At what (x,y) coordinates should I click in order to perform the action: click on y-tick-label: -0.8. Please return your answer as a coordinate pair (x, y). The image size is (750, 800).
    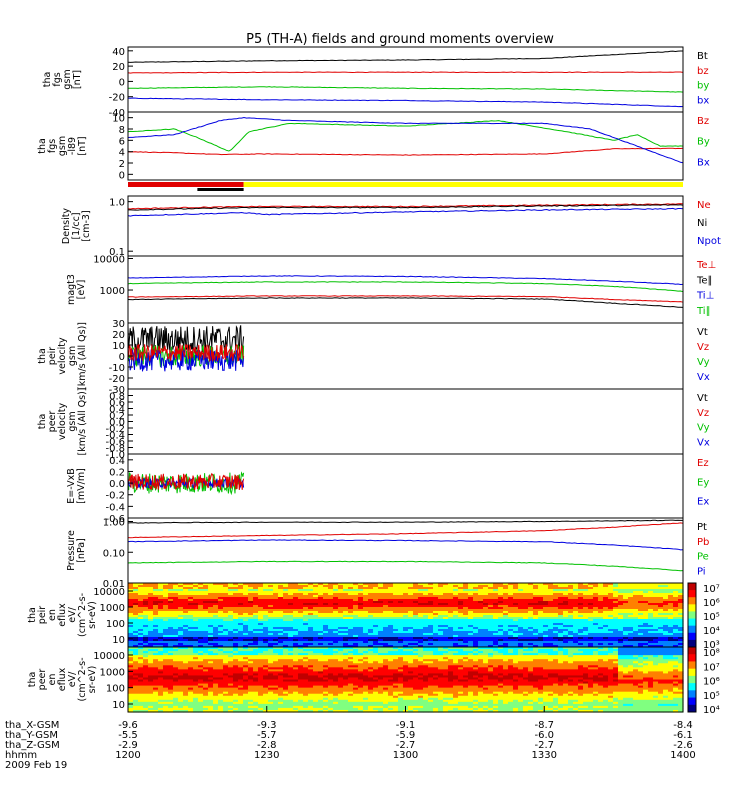
    Looking at the image, I should click on (115, 449).